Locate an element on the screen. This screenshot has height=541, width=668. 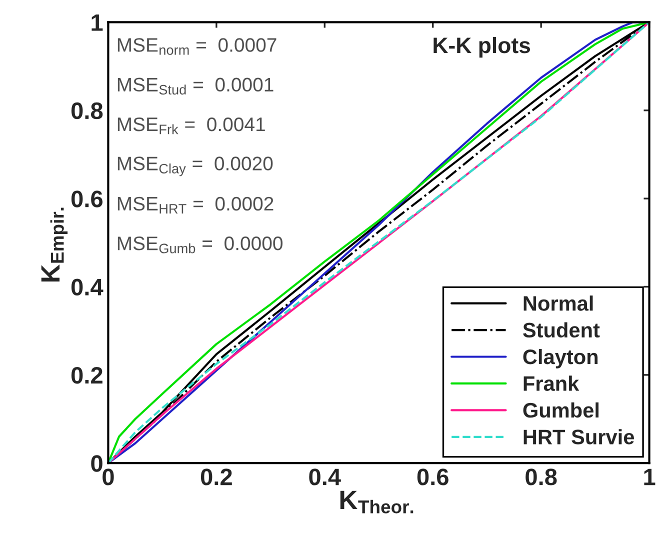
x-tick-label: 1 is located at coordinates (650, 477).